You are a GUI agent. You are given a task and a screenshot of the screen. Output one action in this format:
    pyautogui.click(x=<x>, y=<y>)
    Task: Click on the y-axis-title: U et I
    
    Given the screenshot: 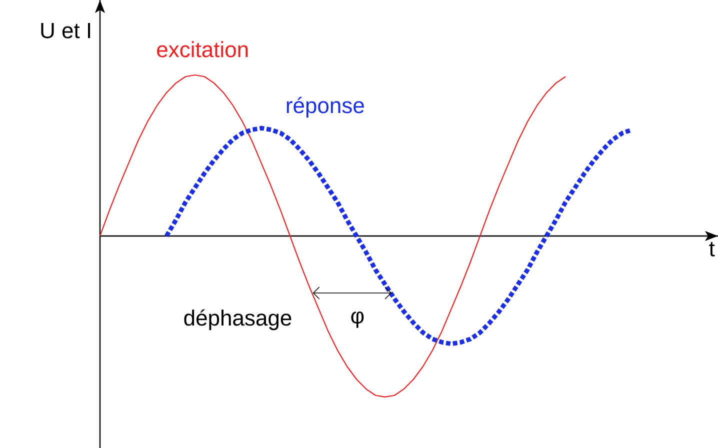 What is the action you would take?
    pyautogui.click(x=65, y=30)
    